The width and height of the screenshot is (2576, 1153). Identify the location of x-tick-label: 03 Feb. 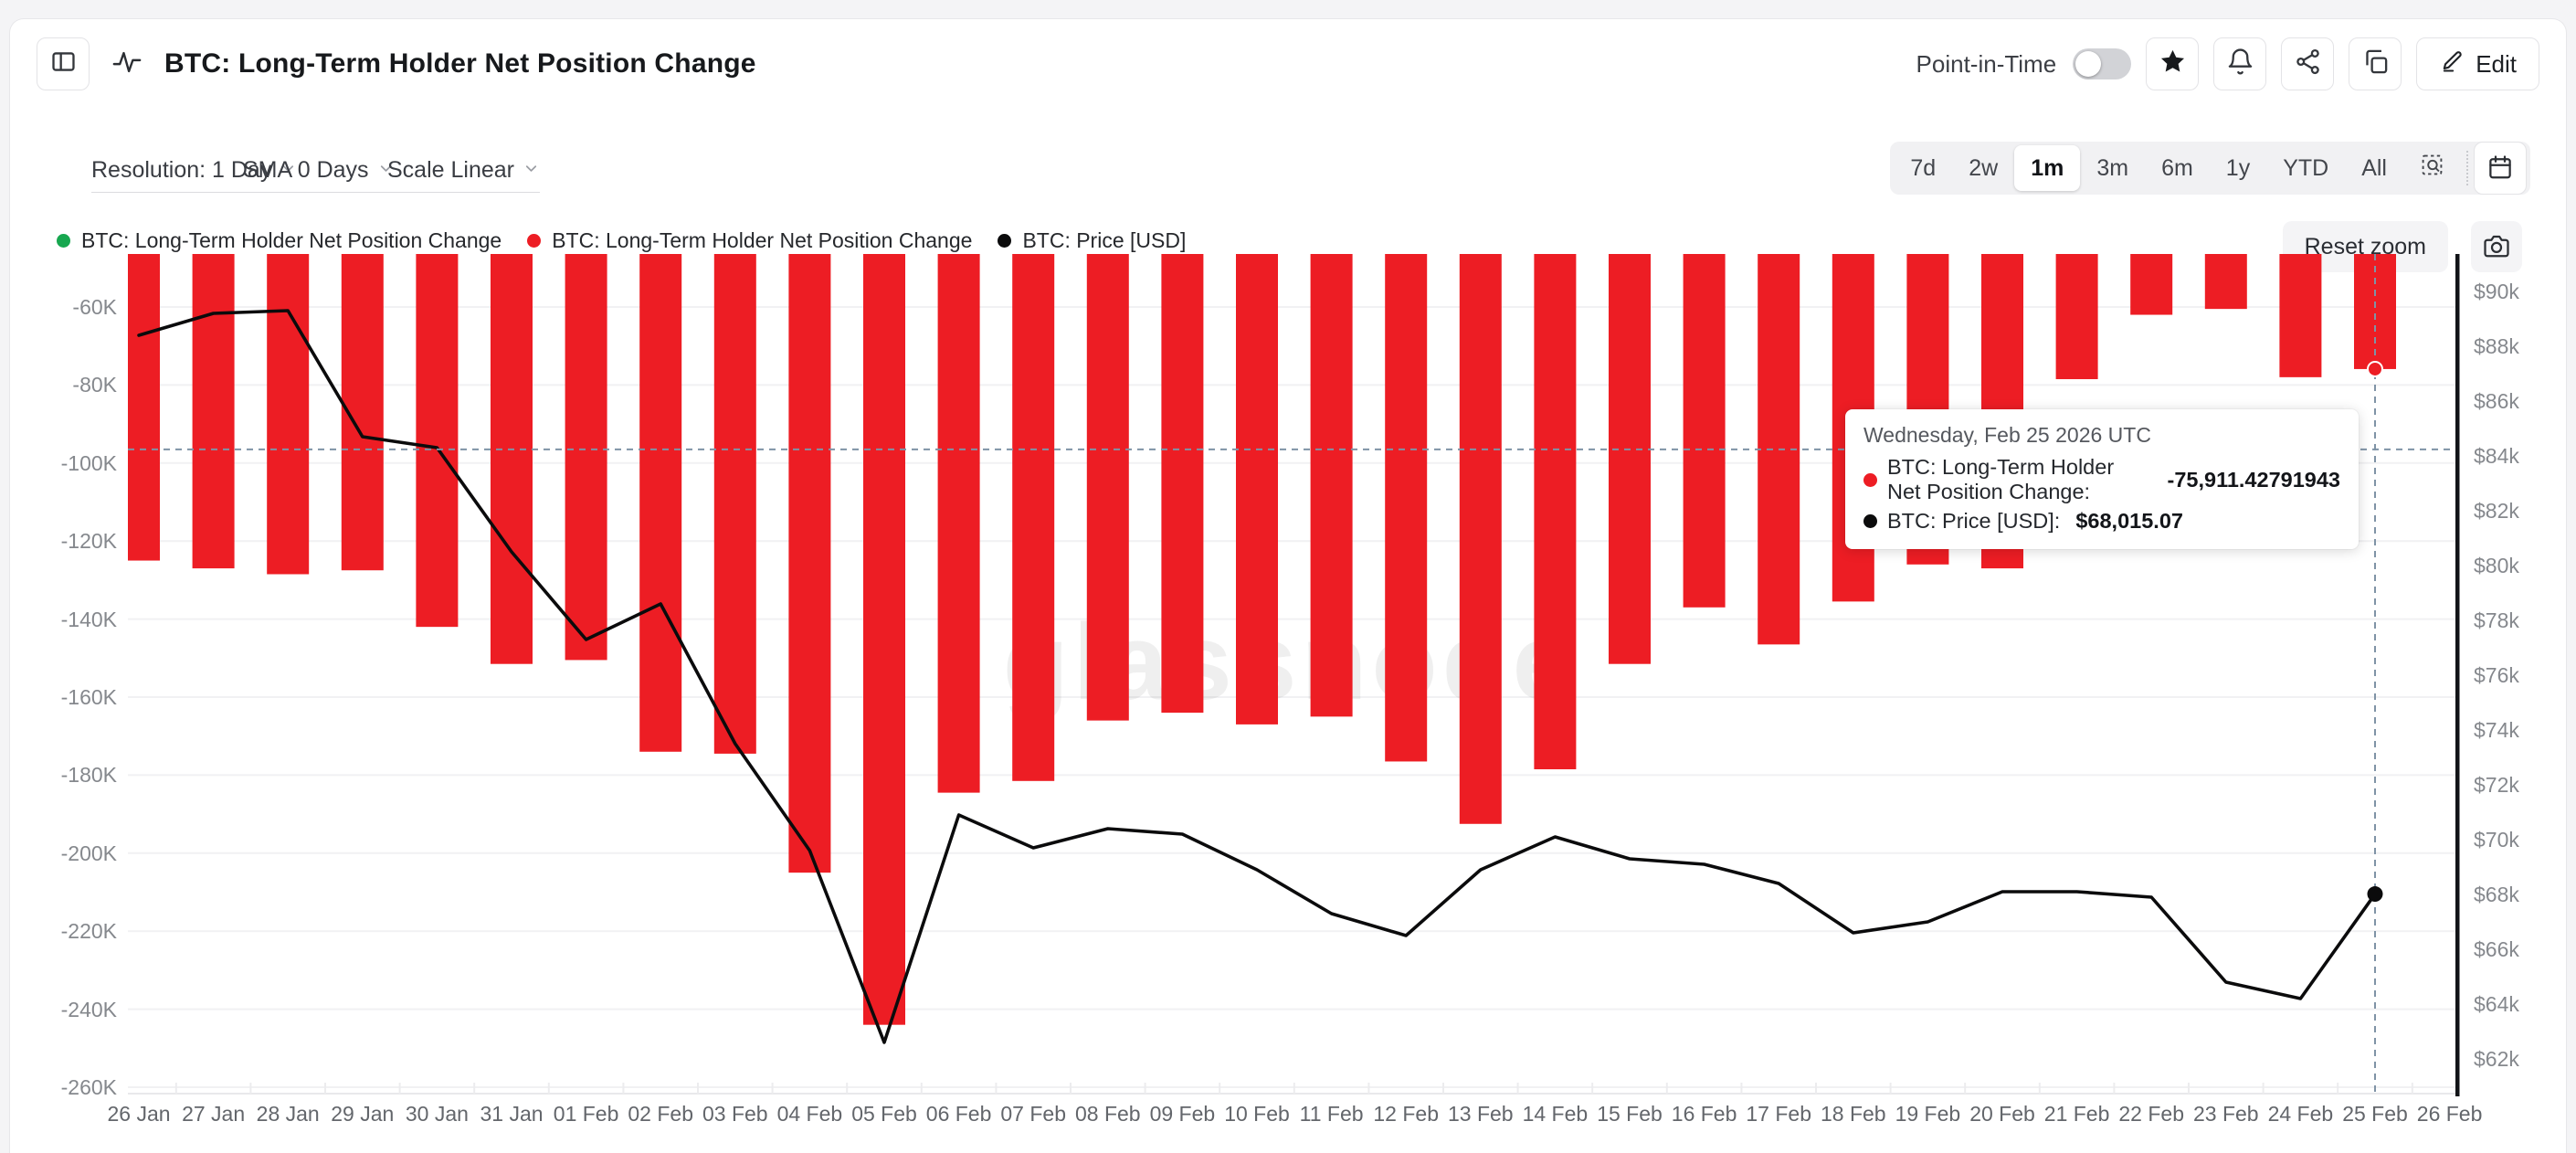
(735, 1114).